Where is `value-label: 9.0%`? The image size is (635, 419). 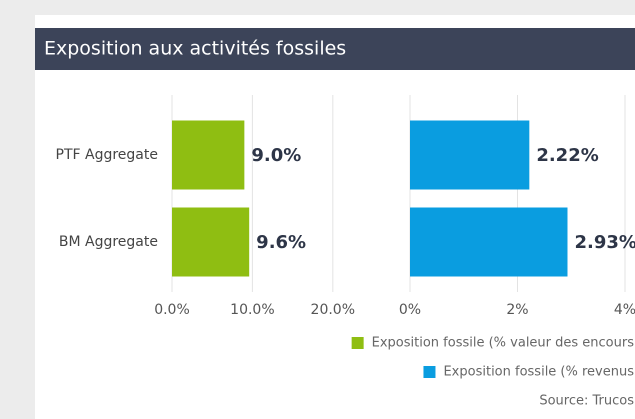
value-label: 9.0% is located at coordinates (276, 155).